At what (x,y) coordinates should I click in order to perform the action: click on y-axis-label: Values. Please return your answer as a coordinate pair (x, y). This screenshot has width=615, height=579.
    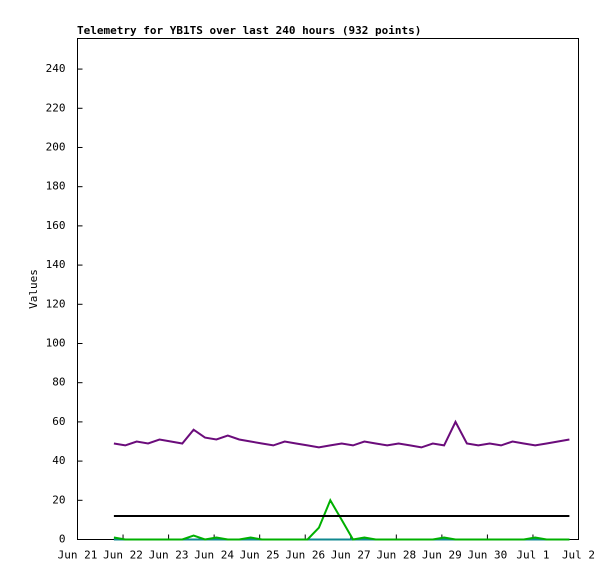
    Looking at the image, I should click on (33, 289).